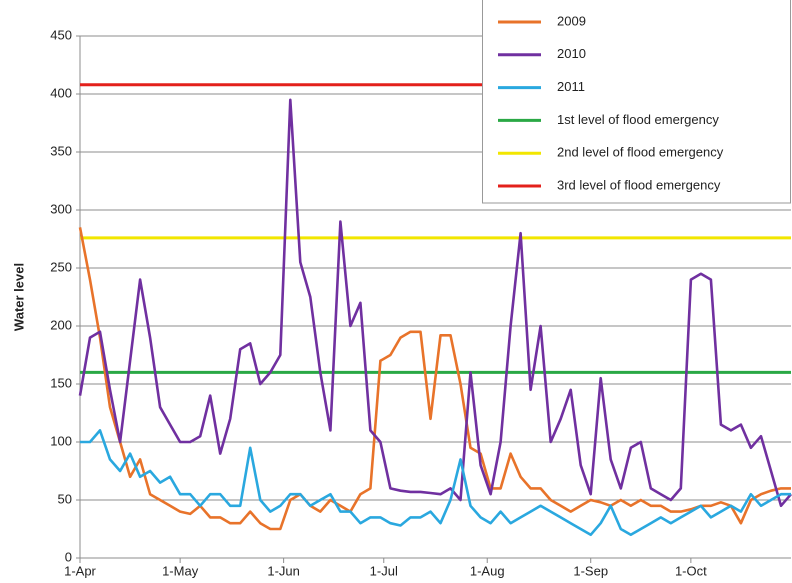 Image resolution: width=792 pixels, height=583 pixels. Describe the element at coordinates (80, 570) in the screenshot. I see `x-tick-label: 1-Apr` at that location.